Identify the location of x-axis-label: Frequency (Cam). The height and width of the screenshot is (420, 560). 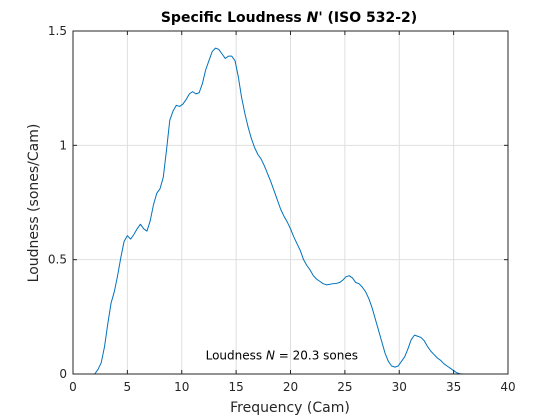
(290, 408).